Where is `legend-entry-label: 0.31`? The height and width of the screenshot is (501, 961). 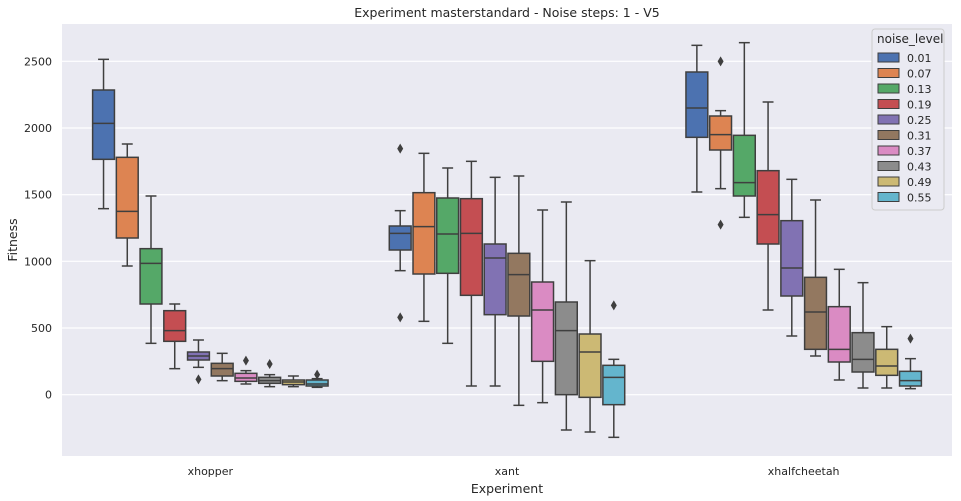
legend-entry-label: 0.31 is located at coordinates (919, 136).